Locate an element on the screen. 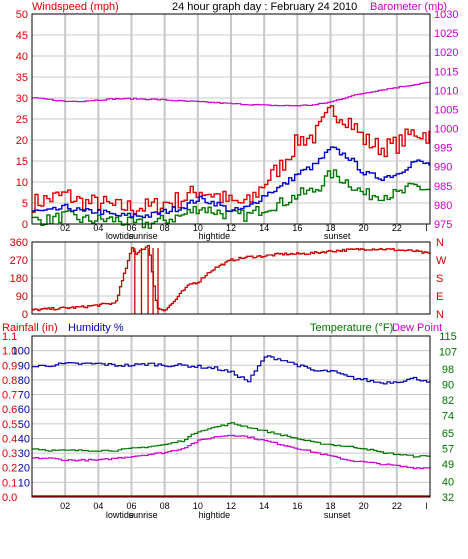 This screenshot has height=559, width=468. humidity-tick-label: 30 is located at coordinates (24, 454).